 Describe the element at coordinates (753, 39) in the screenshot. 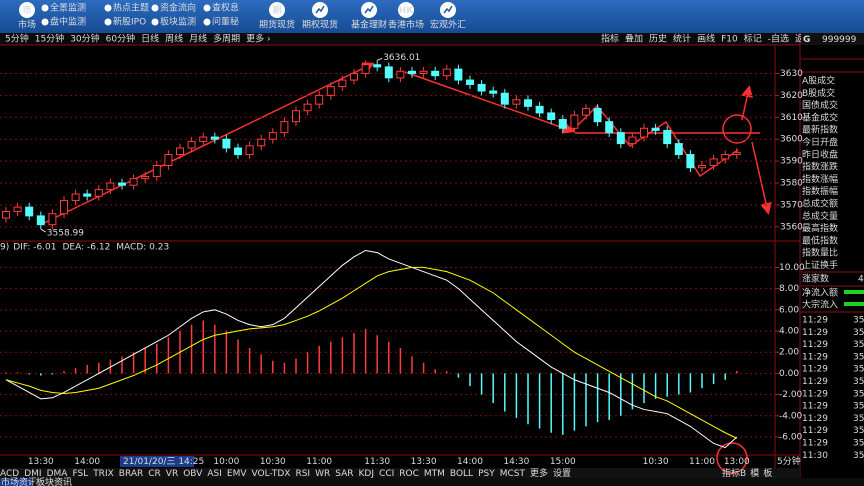

I see `tool-button: 标记` at that location.